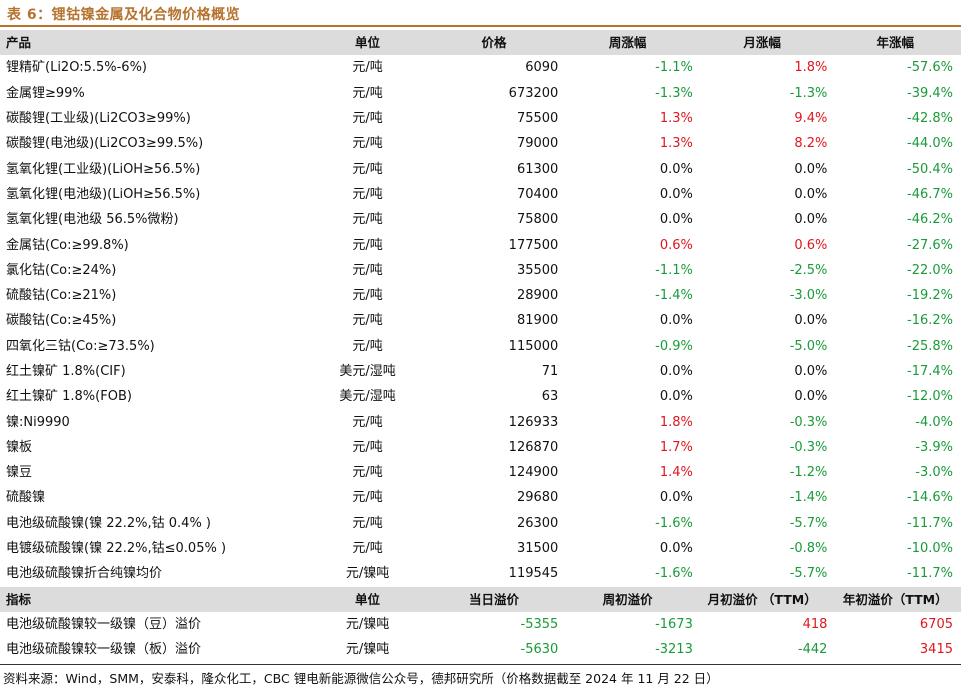 This screenshot has width=961, height=697. What do you see at coordinates (537, 549) in the screenshot?
I see `price-cell: 31500` at bounding box center [537, 549].